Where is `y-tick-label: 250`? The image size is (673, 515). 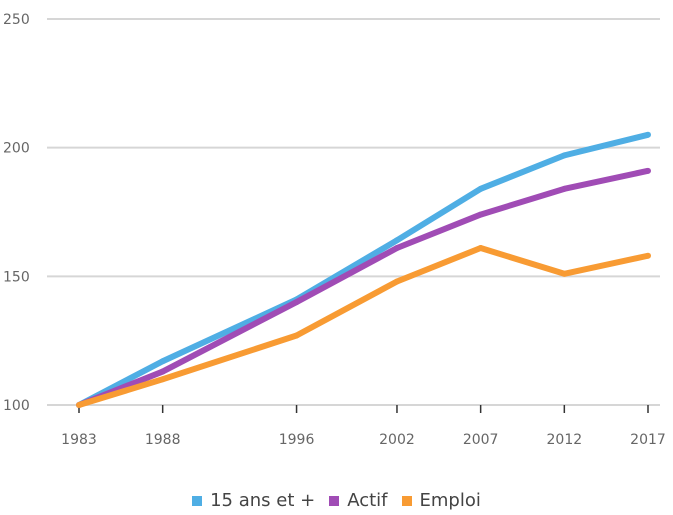 y-tick-label: 250 is located at coordinates (16, 20).